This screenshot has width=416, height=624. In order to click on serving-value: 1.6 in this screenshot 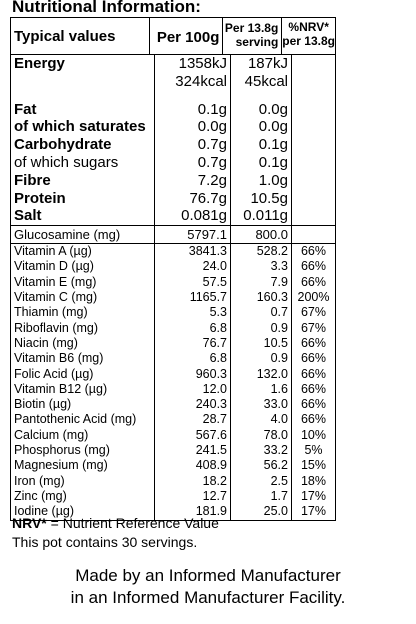, I will do `click(261, 389)`.